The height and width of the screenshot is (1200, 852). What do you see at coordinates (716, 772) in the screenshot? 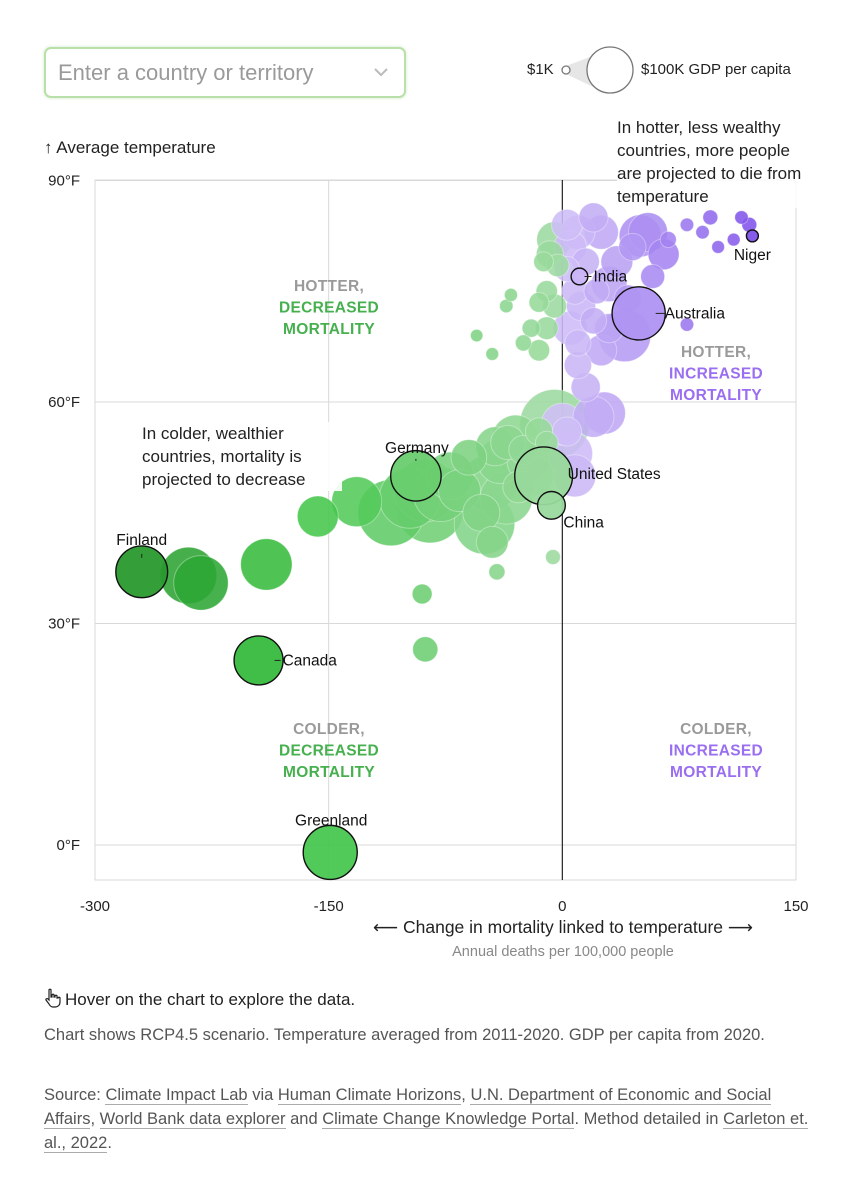
I see `quadrant-colder-increased-line: MORTALITY` at bounding box center [716, 772].